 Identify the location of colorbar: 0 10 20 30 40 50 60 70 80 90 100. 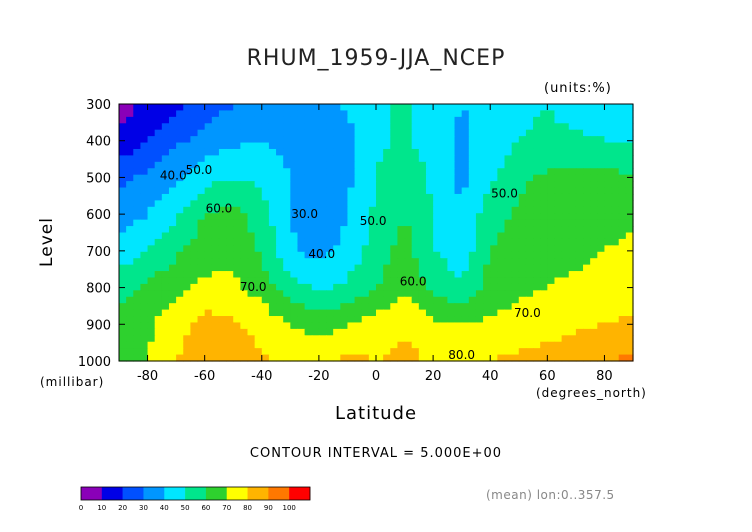
(195, 499).